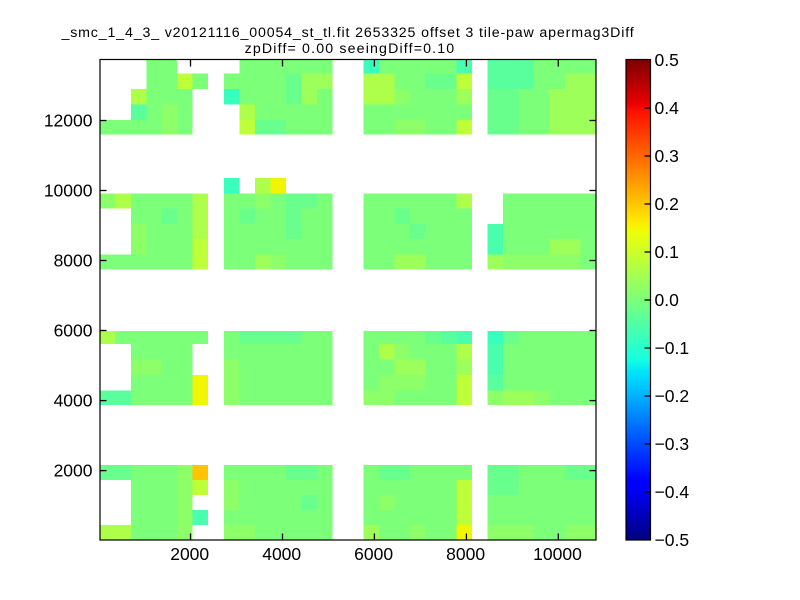  What do you see at coordinates (672, 348) in the screenshot?
I see `svg-text: −0.1` at bounding box center [672, 348].